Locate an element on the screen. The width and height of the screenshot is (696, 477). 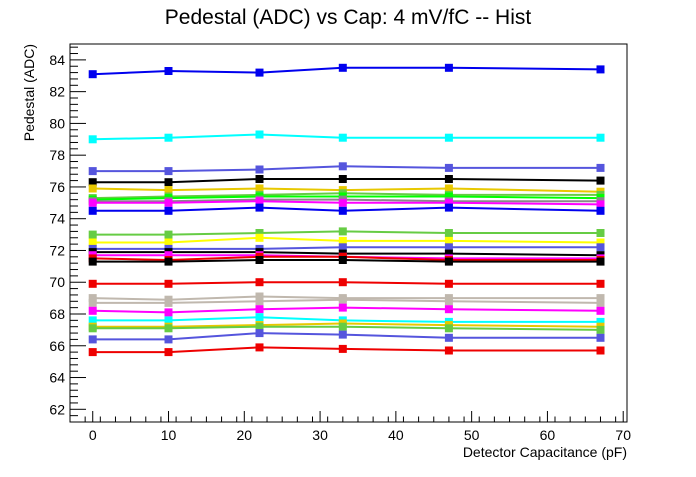
y-tick-label: 72 is located at coordinates (57, 250).